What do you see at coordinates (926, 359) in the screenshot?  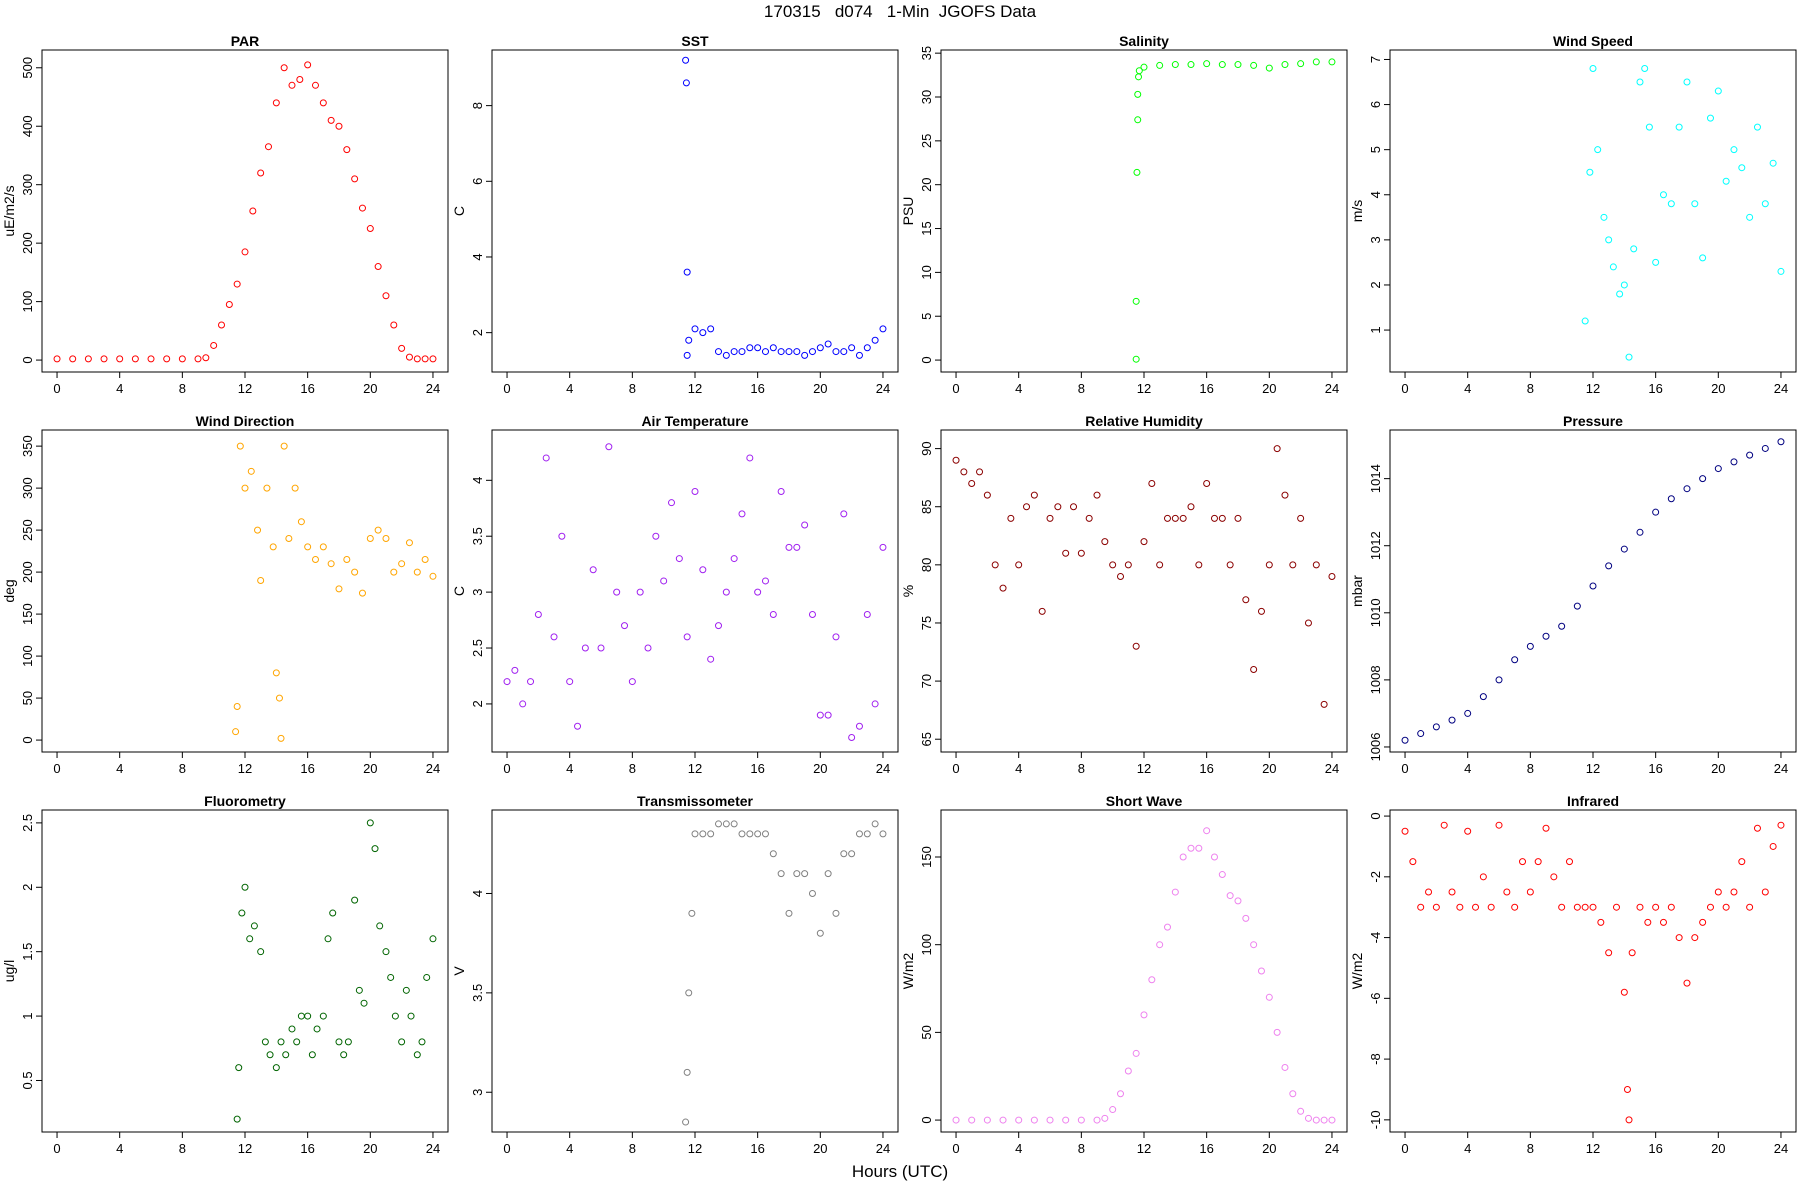 I see `y-tick-label: 0` at bounding box center [926, 359].